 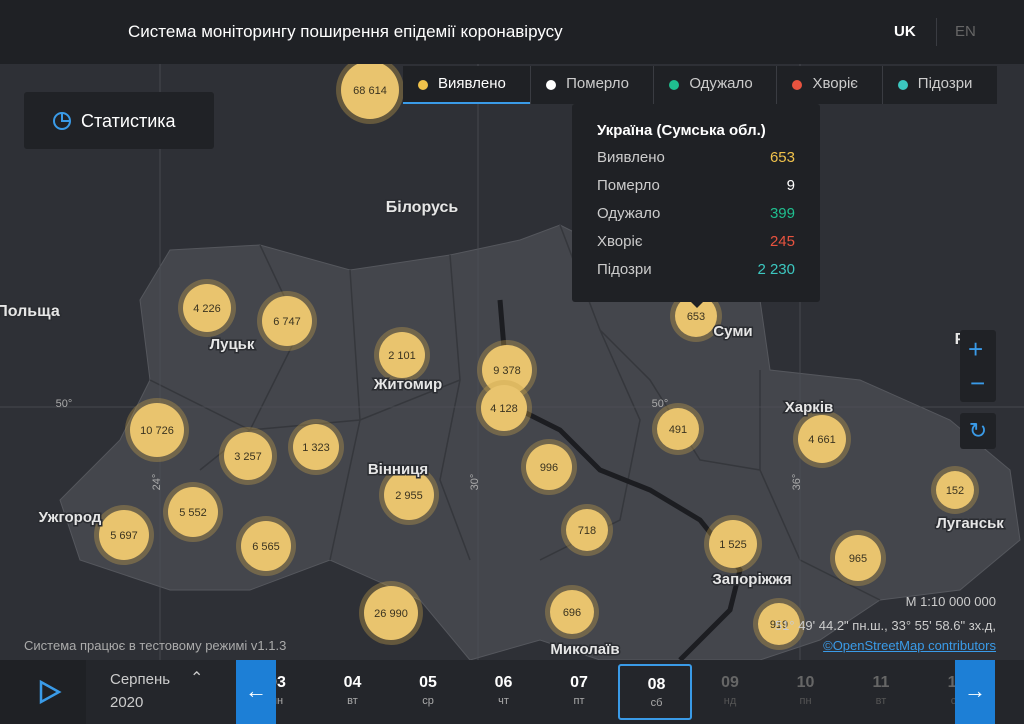 What do you see at coordinates (776, 269) in the screenshot?
I see `tooltip-value: 2 230` at bounding box center [776, 269].